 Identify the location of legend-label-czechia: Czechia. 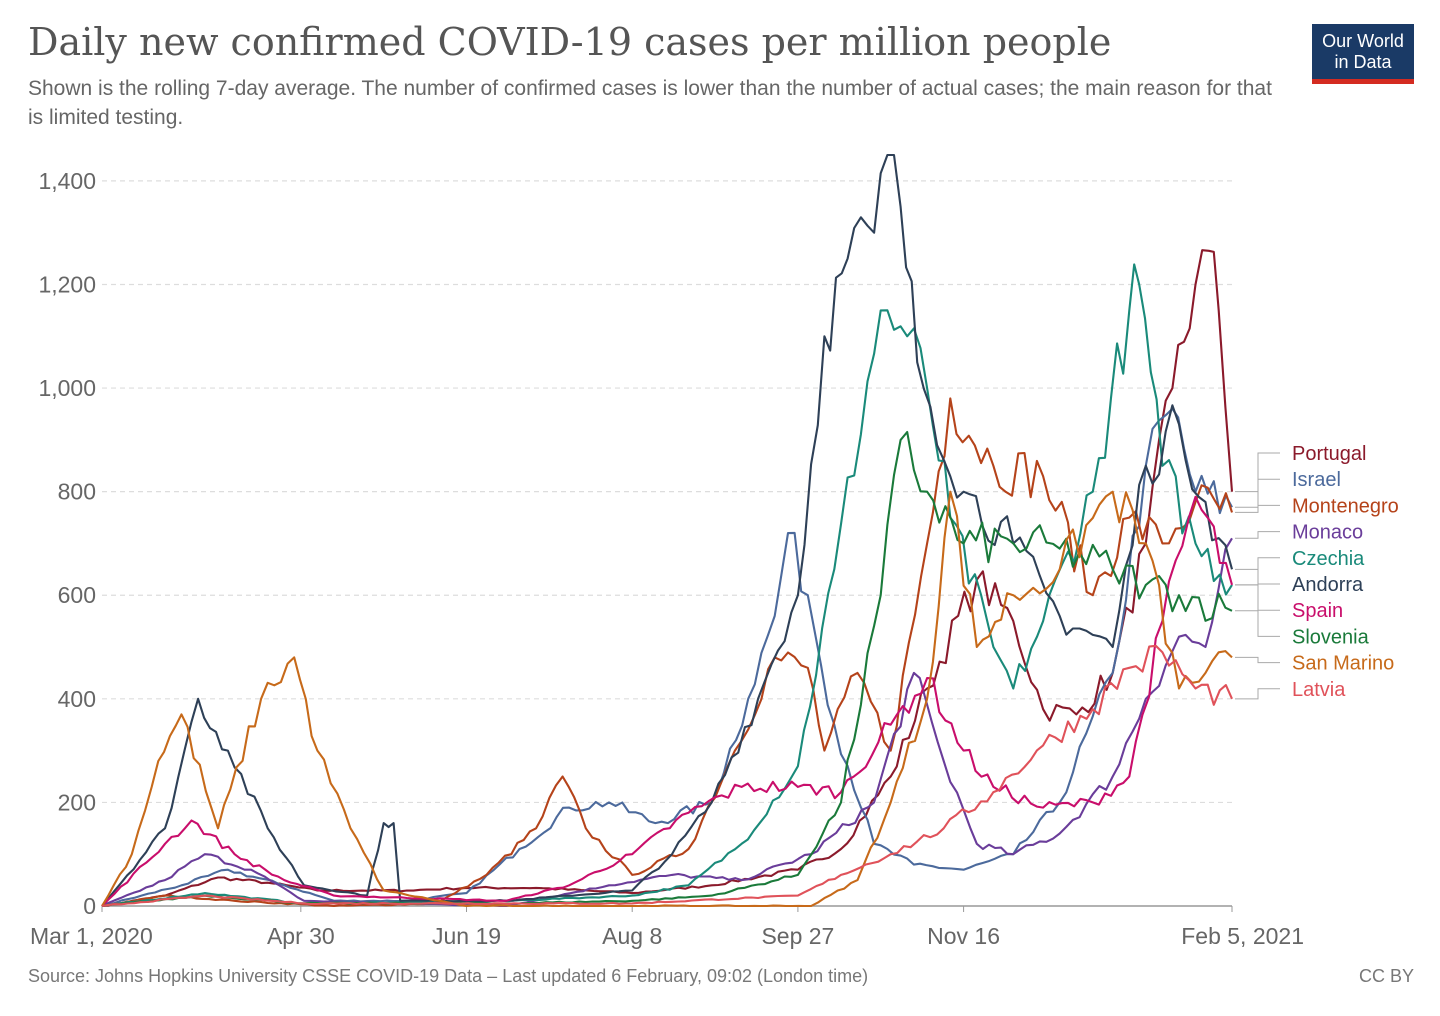
(1328, 559).